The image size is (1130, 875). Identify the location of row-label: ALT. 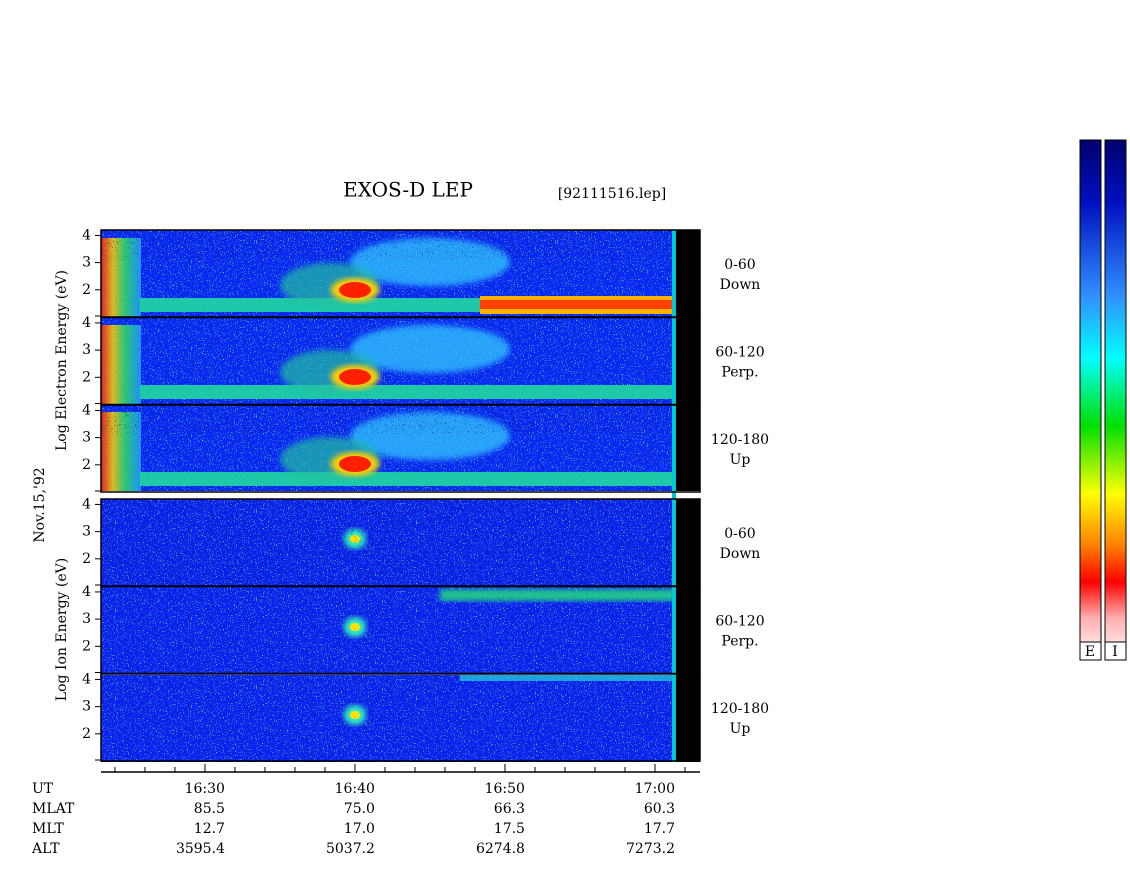
(45, 849).